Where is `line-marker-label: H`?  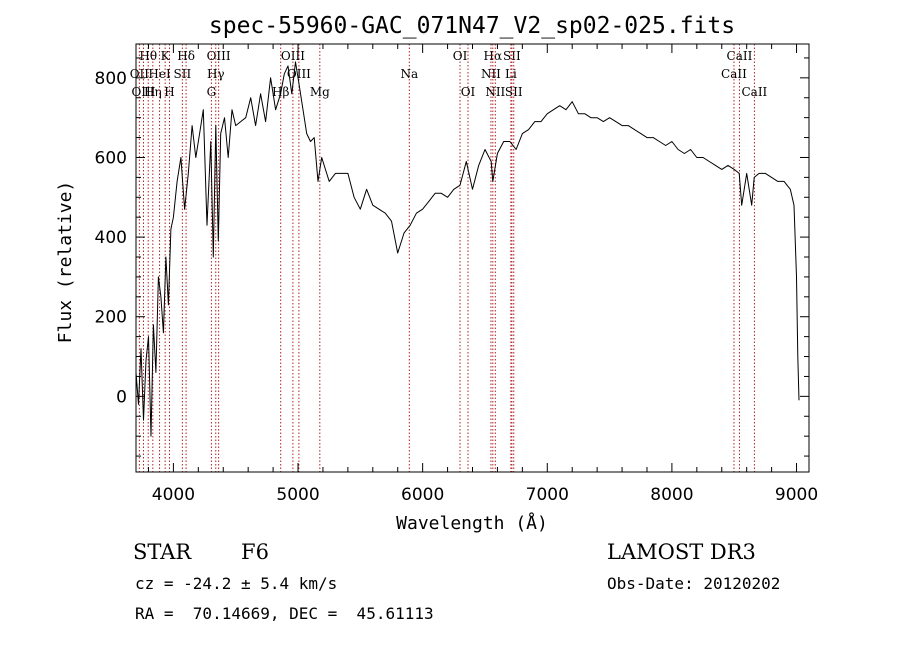 line-marker-label: H is located at coordinates (169, 92).